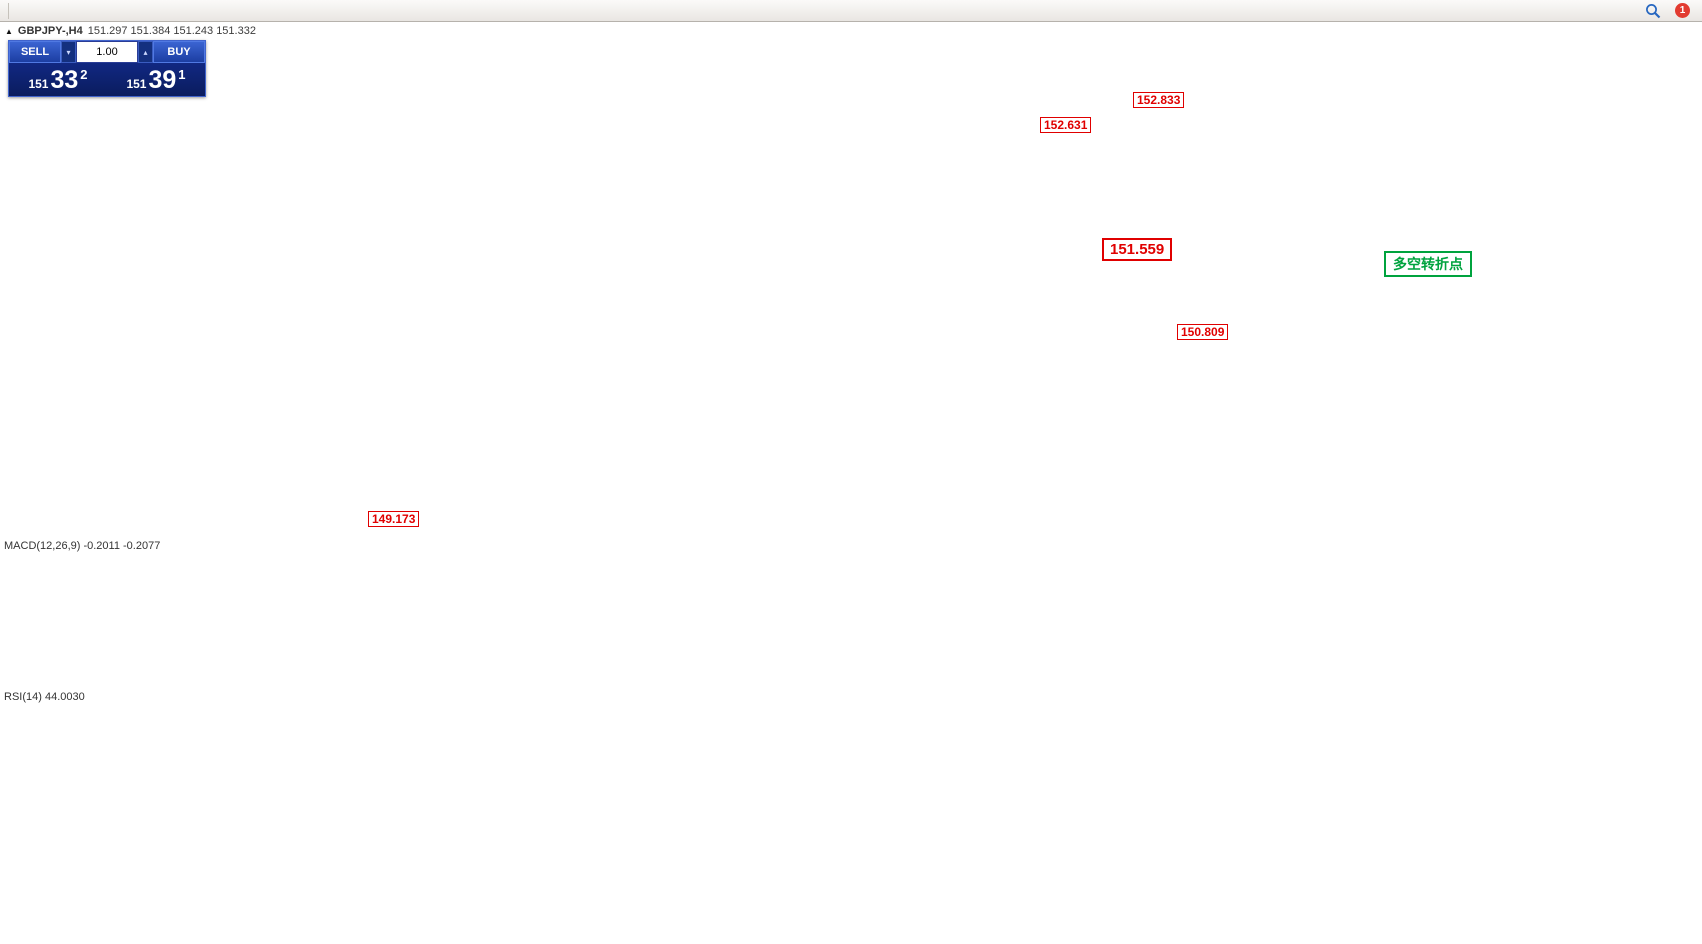 The width and height of the screenshot is (1702, 944). Describe the element at coordinates (171, 31) in the screenshot. I see `ohlc-values: 151.297 151.384 151.243 151.332` at that location.